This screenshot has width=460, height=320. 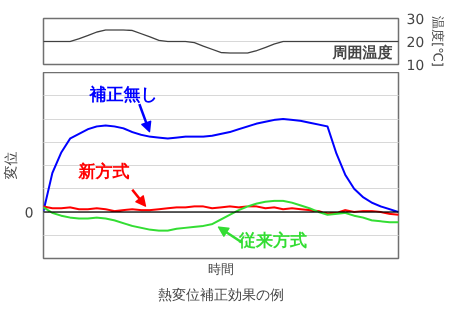 I want to click on y-axis-title: 温度[℃], so click(x=437, y=41).